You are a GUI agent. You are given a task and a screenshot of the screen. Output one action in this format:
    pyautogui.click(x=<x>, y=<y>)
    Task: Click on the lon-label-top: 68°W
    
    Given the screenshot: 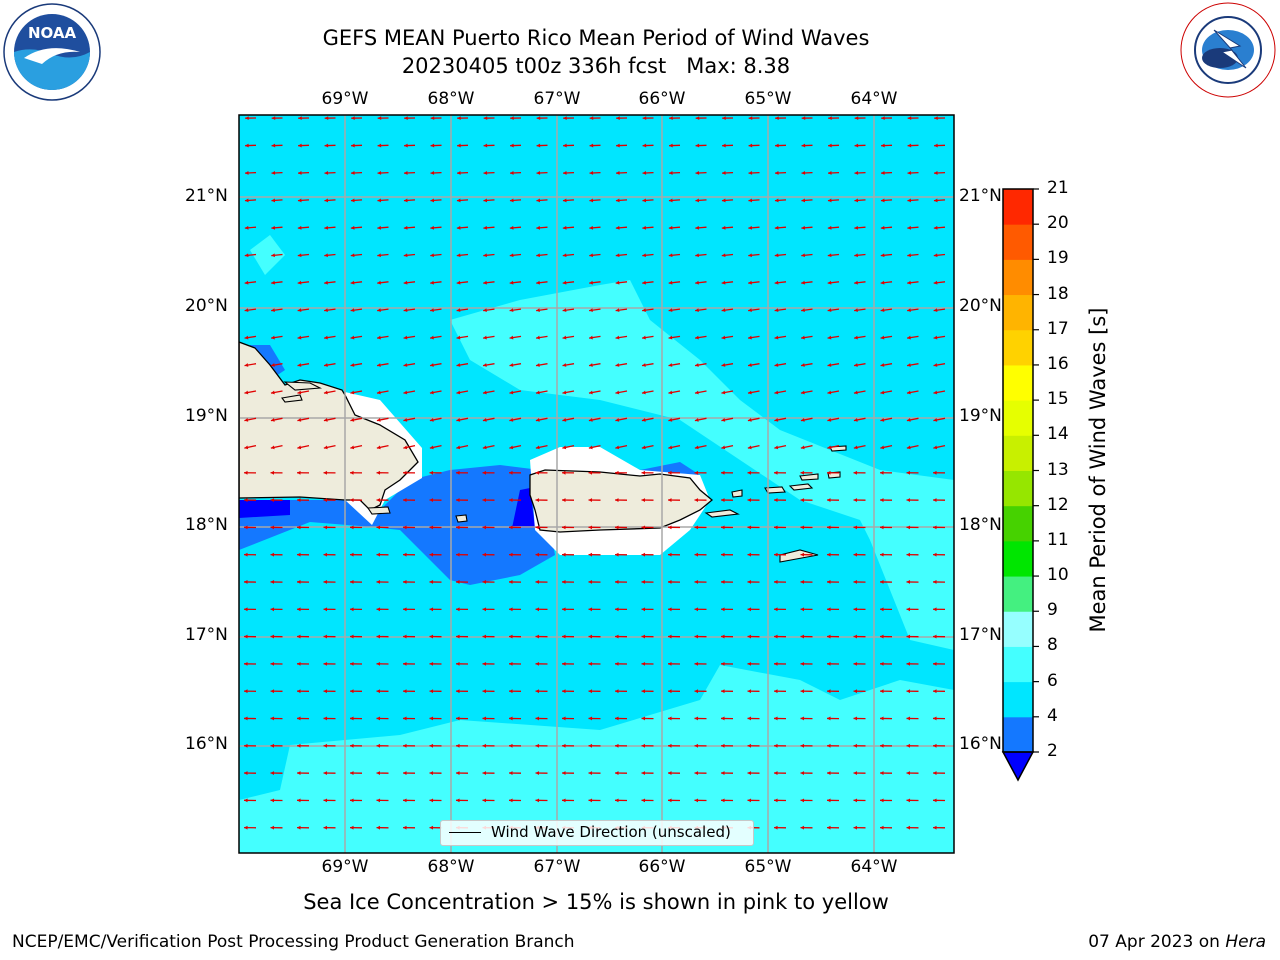 What is the action you would take?
    pyautogui.click(x=451, y=99)
    